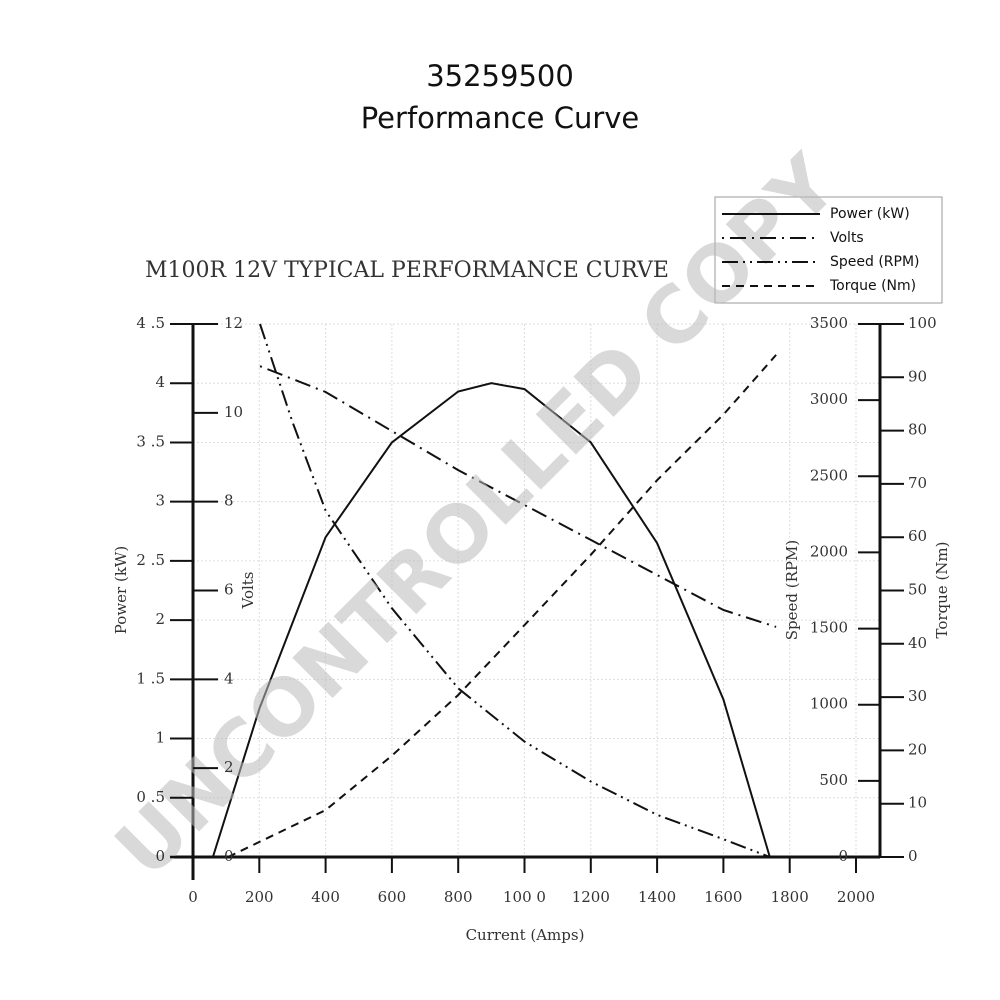 Image resolution: width=1000 pixels, height=1000 pixels. Describe the element at coordinates (870, 214) in the screenshot. I see `legend-label: Power (kW)` at that location.